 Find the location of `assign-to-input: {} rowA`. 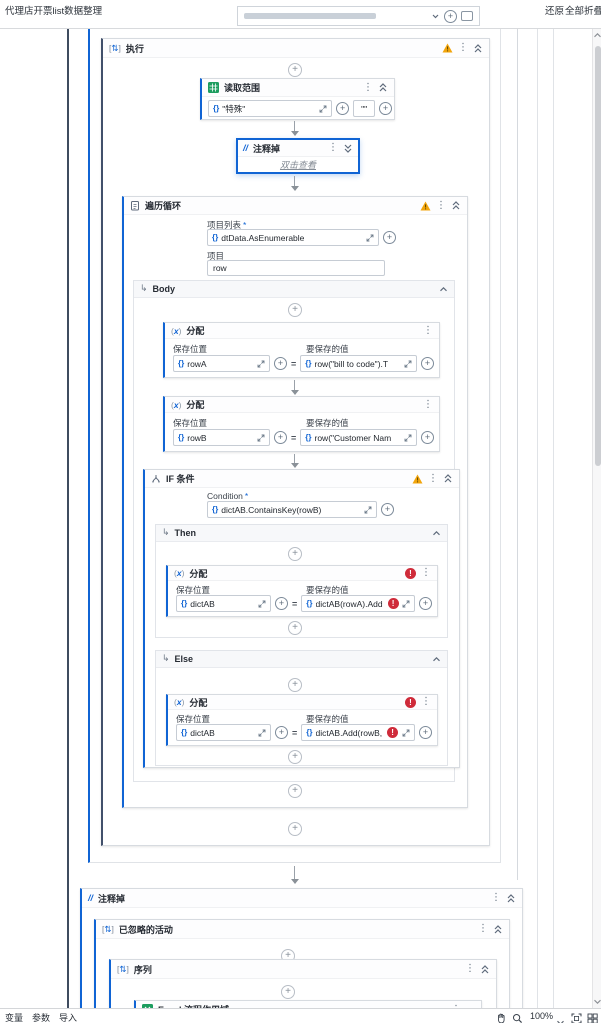

assign-to-input: {} rowA is located at coordinates (221, 363).